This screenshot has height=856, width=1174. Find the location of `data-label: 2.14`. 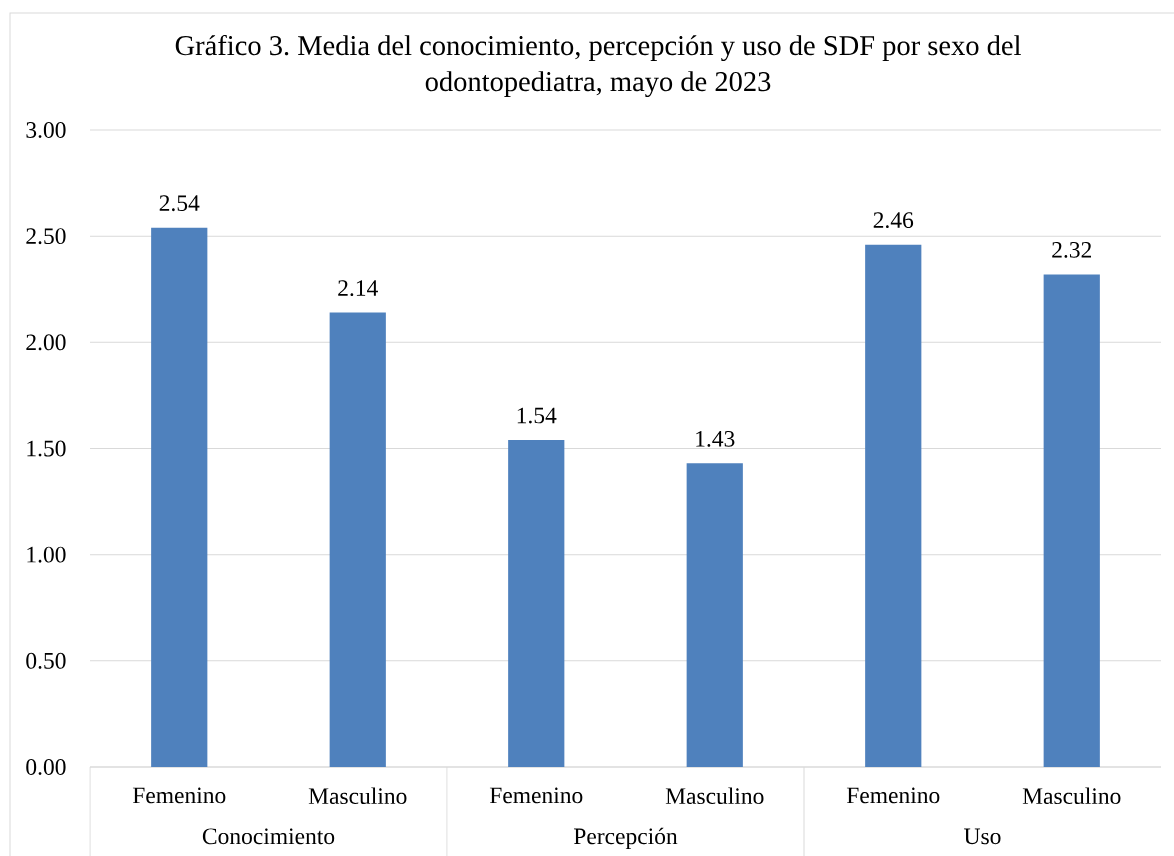

data-label: 2.14 is located at coordinates (358, 288).